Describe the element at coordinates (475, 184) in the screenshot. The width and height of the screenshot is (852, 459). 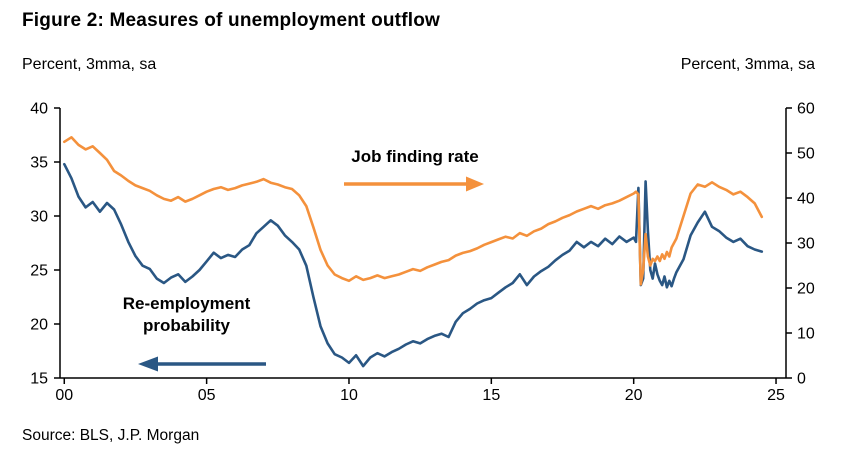
I see `job-finding-arrowhead` at that location.